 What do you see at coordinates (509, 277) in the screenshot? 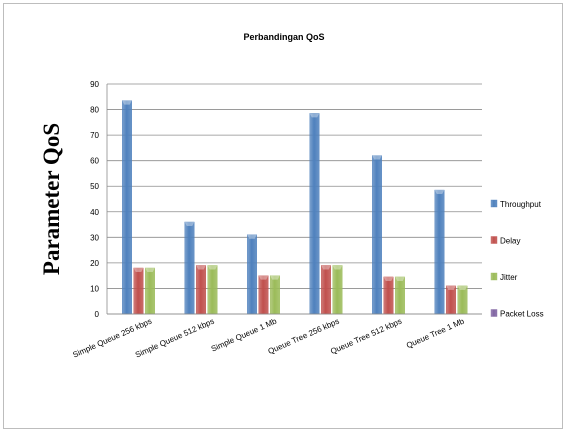
I see `legend-label: Jitter` at bounding box center [509, 277].